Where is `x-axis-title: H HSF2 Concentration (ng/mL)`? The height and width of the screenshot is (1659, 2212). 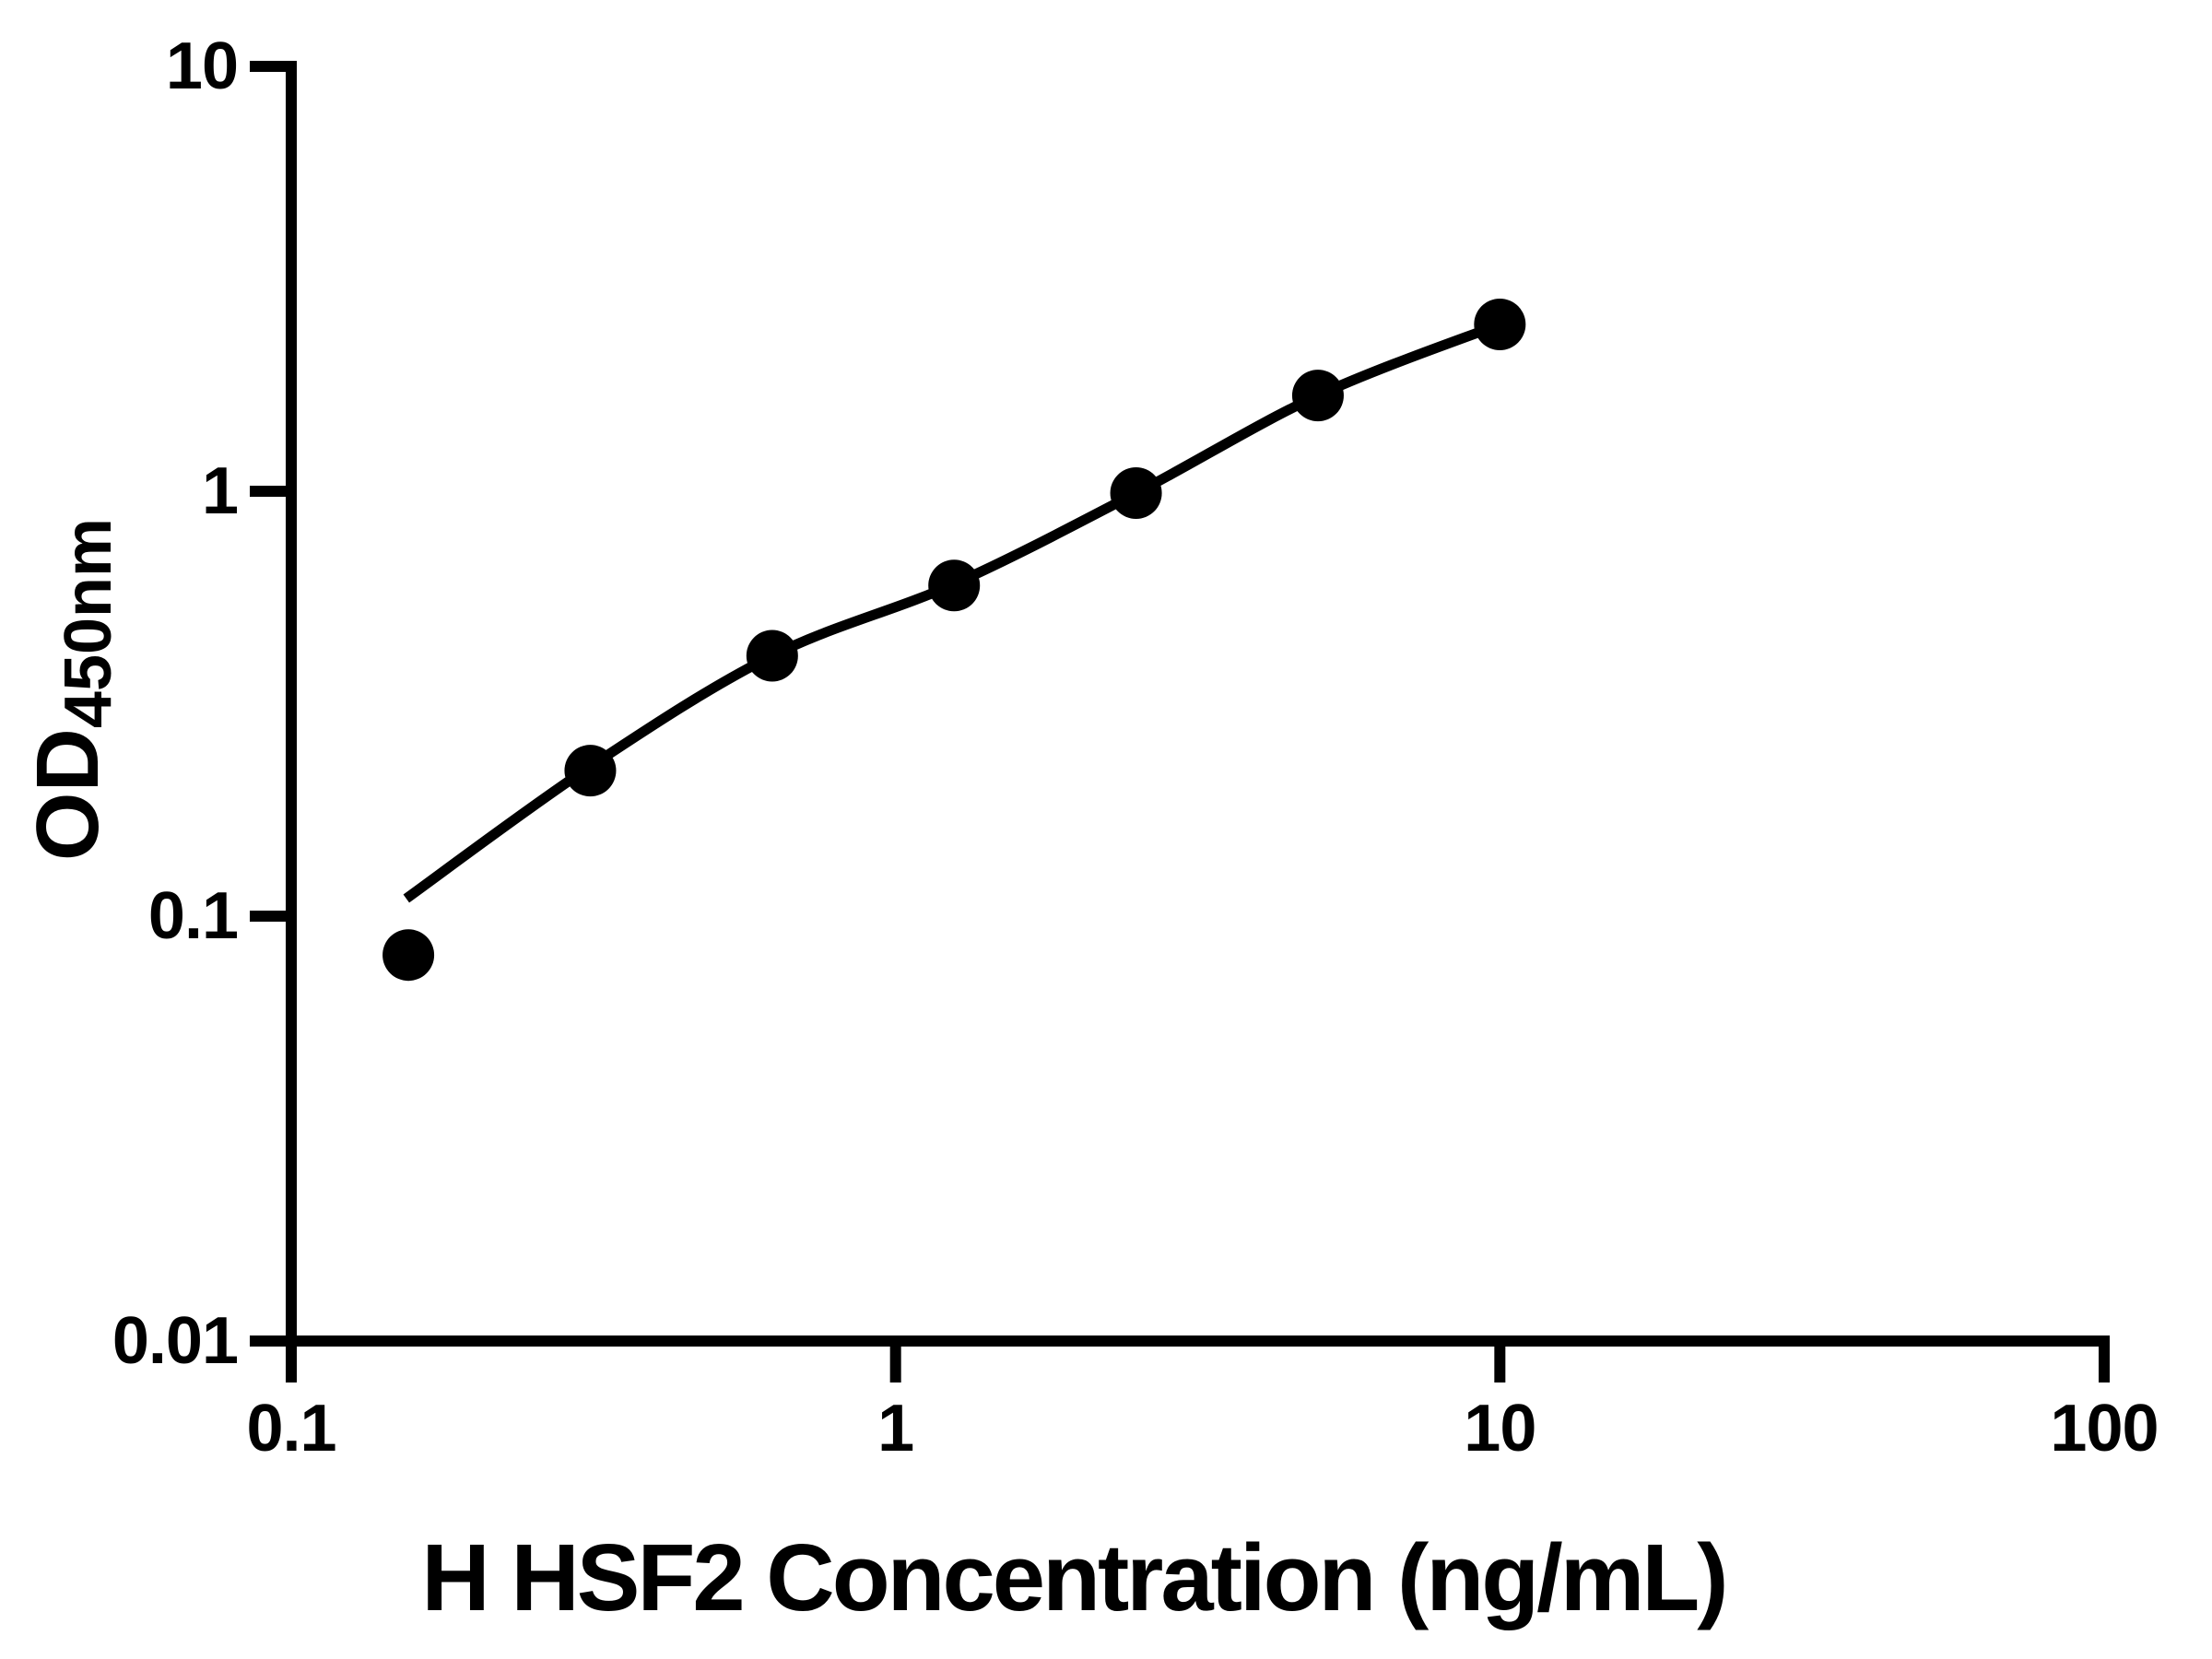 x-axis-title: H HSF2 Concentration (ng/mL) is located at coordinates (1074, 1577).